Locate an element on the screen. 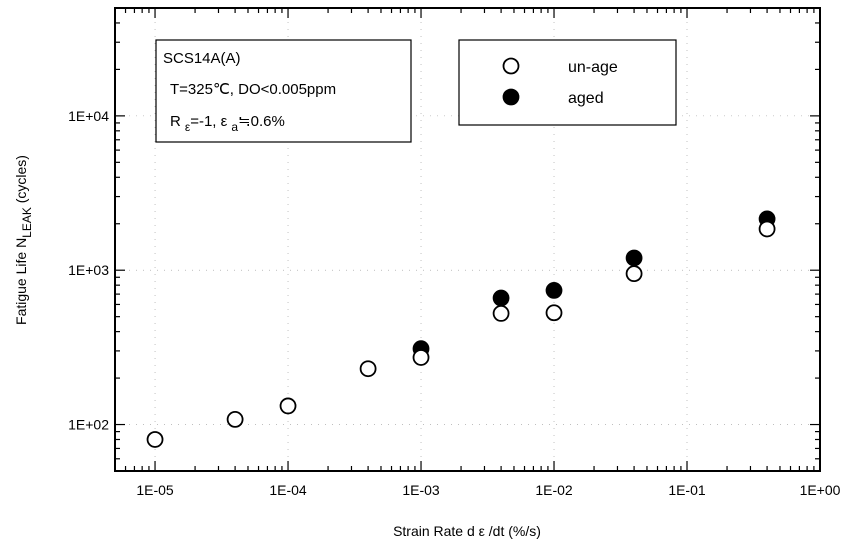 The width and height of the screenshot is (843, 545). annotation-ratio: =-1, ε is located at coordinates (208, 121).